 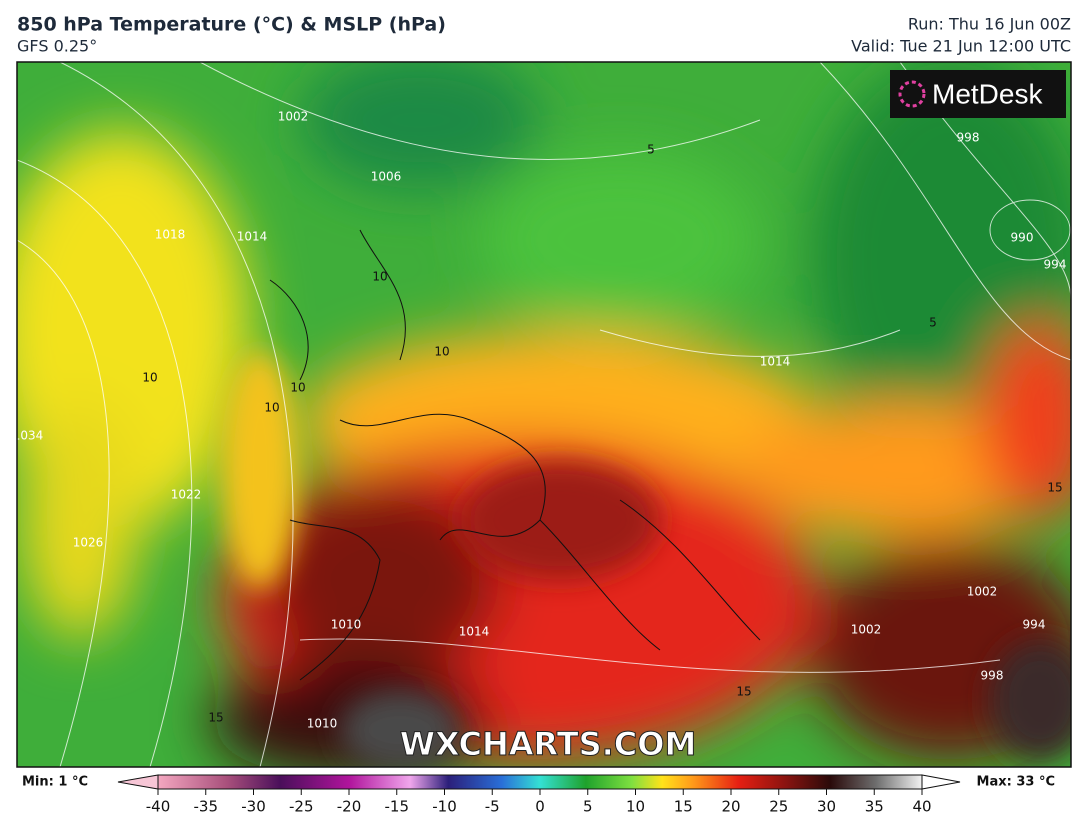 What do you see at coordinates (170, 235) in the screenshot?
I see `contour-label: 1018` at bounding box center [170, 235].